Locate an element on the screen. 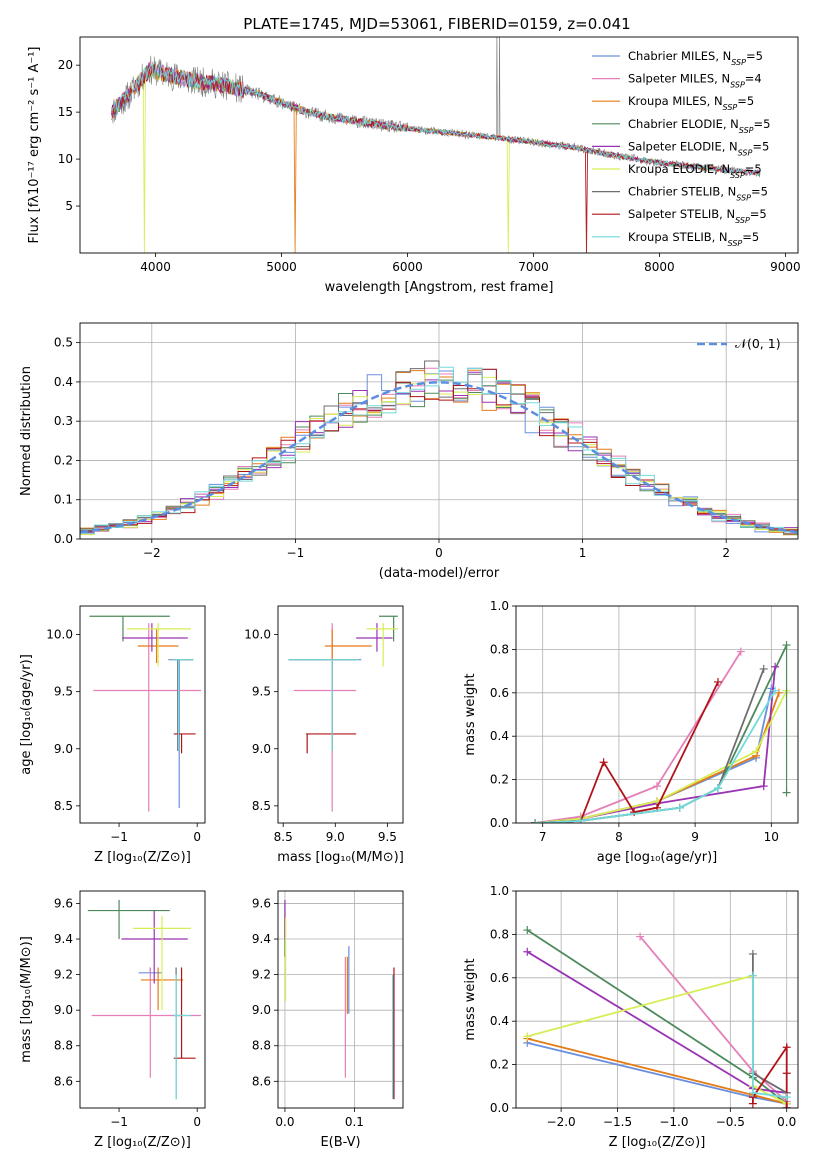  y-tick-label: 10 is located at coordinates (65, 159).